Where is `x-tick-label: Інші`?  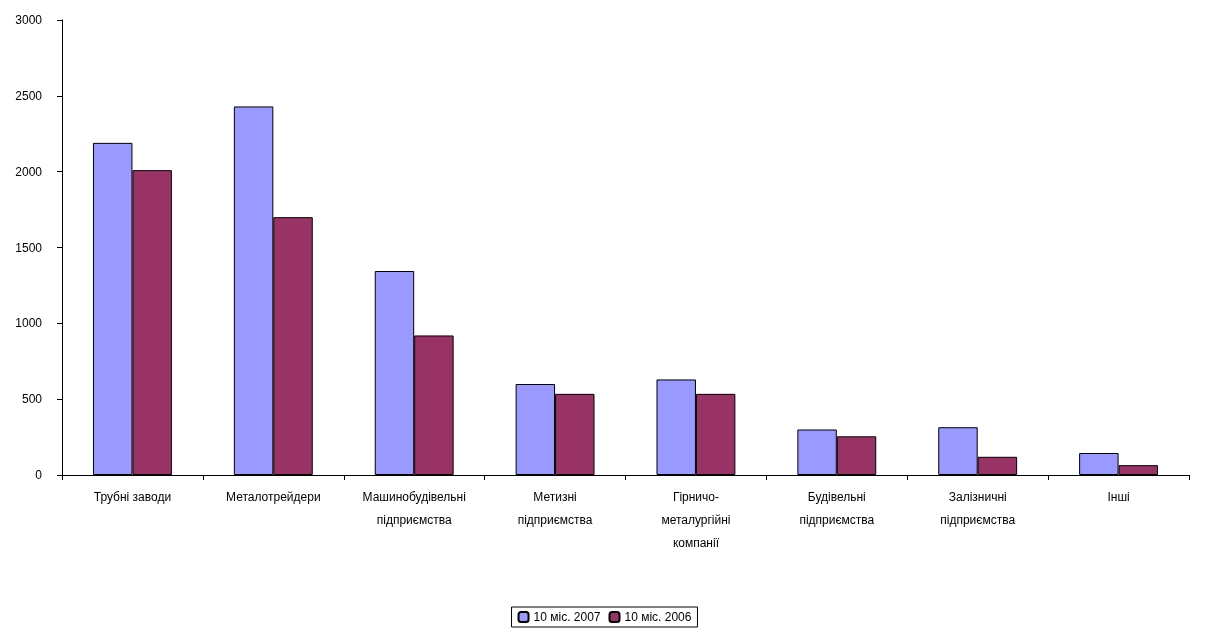
x-tick-label: Інші is located at coordinates (1118, 496).